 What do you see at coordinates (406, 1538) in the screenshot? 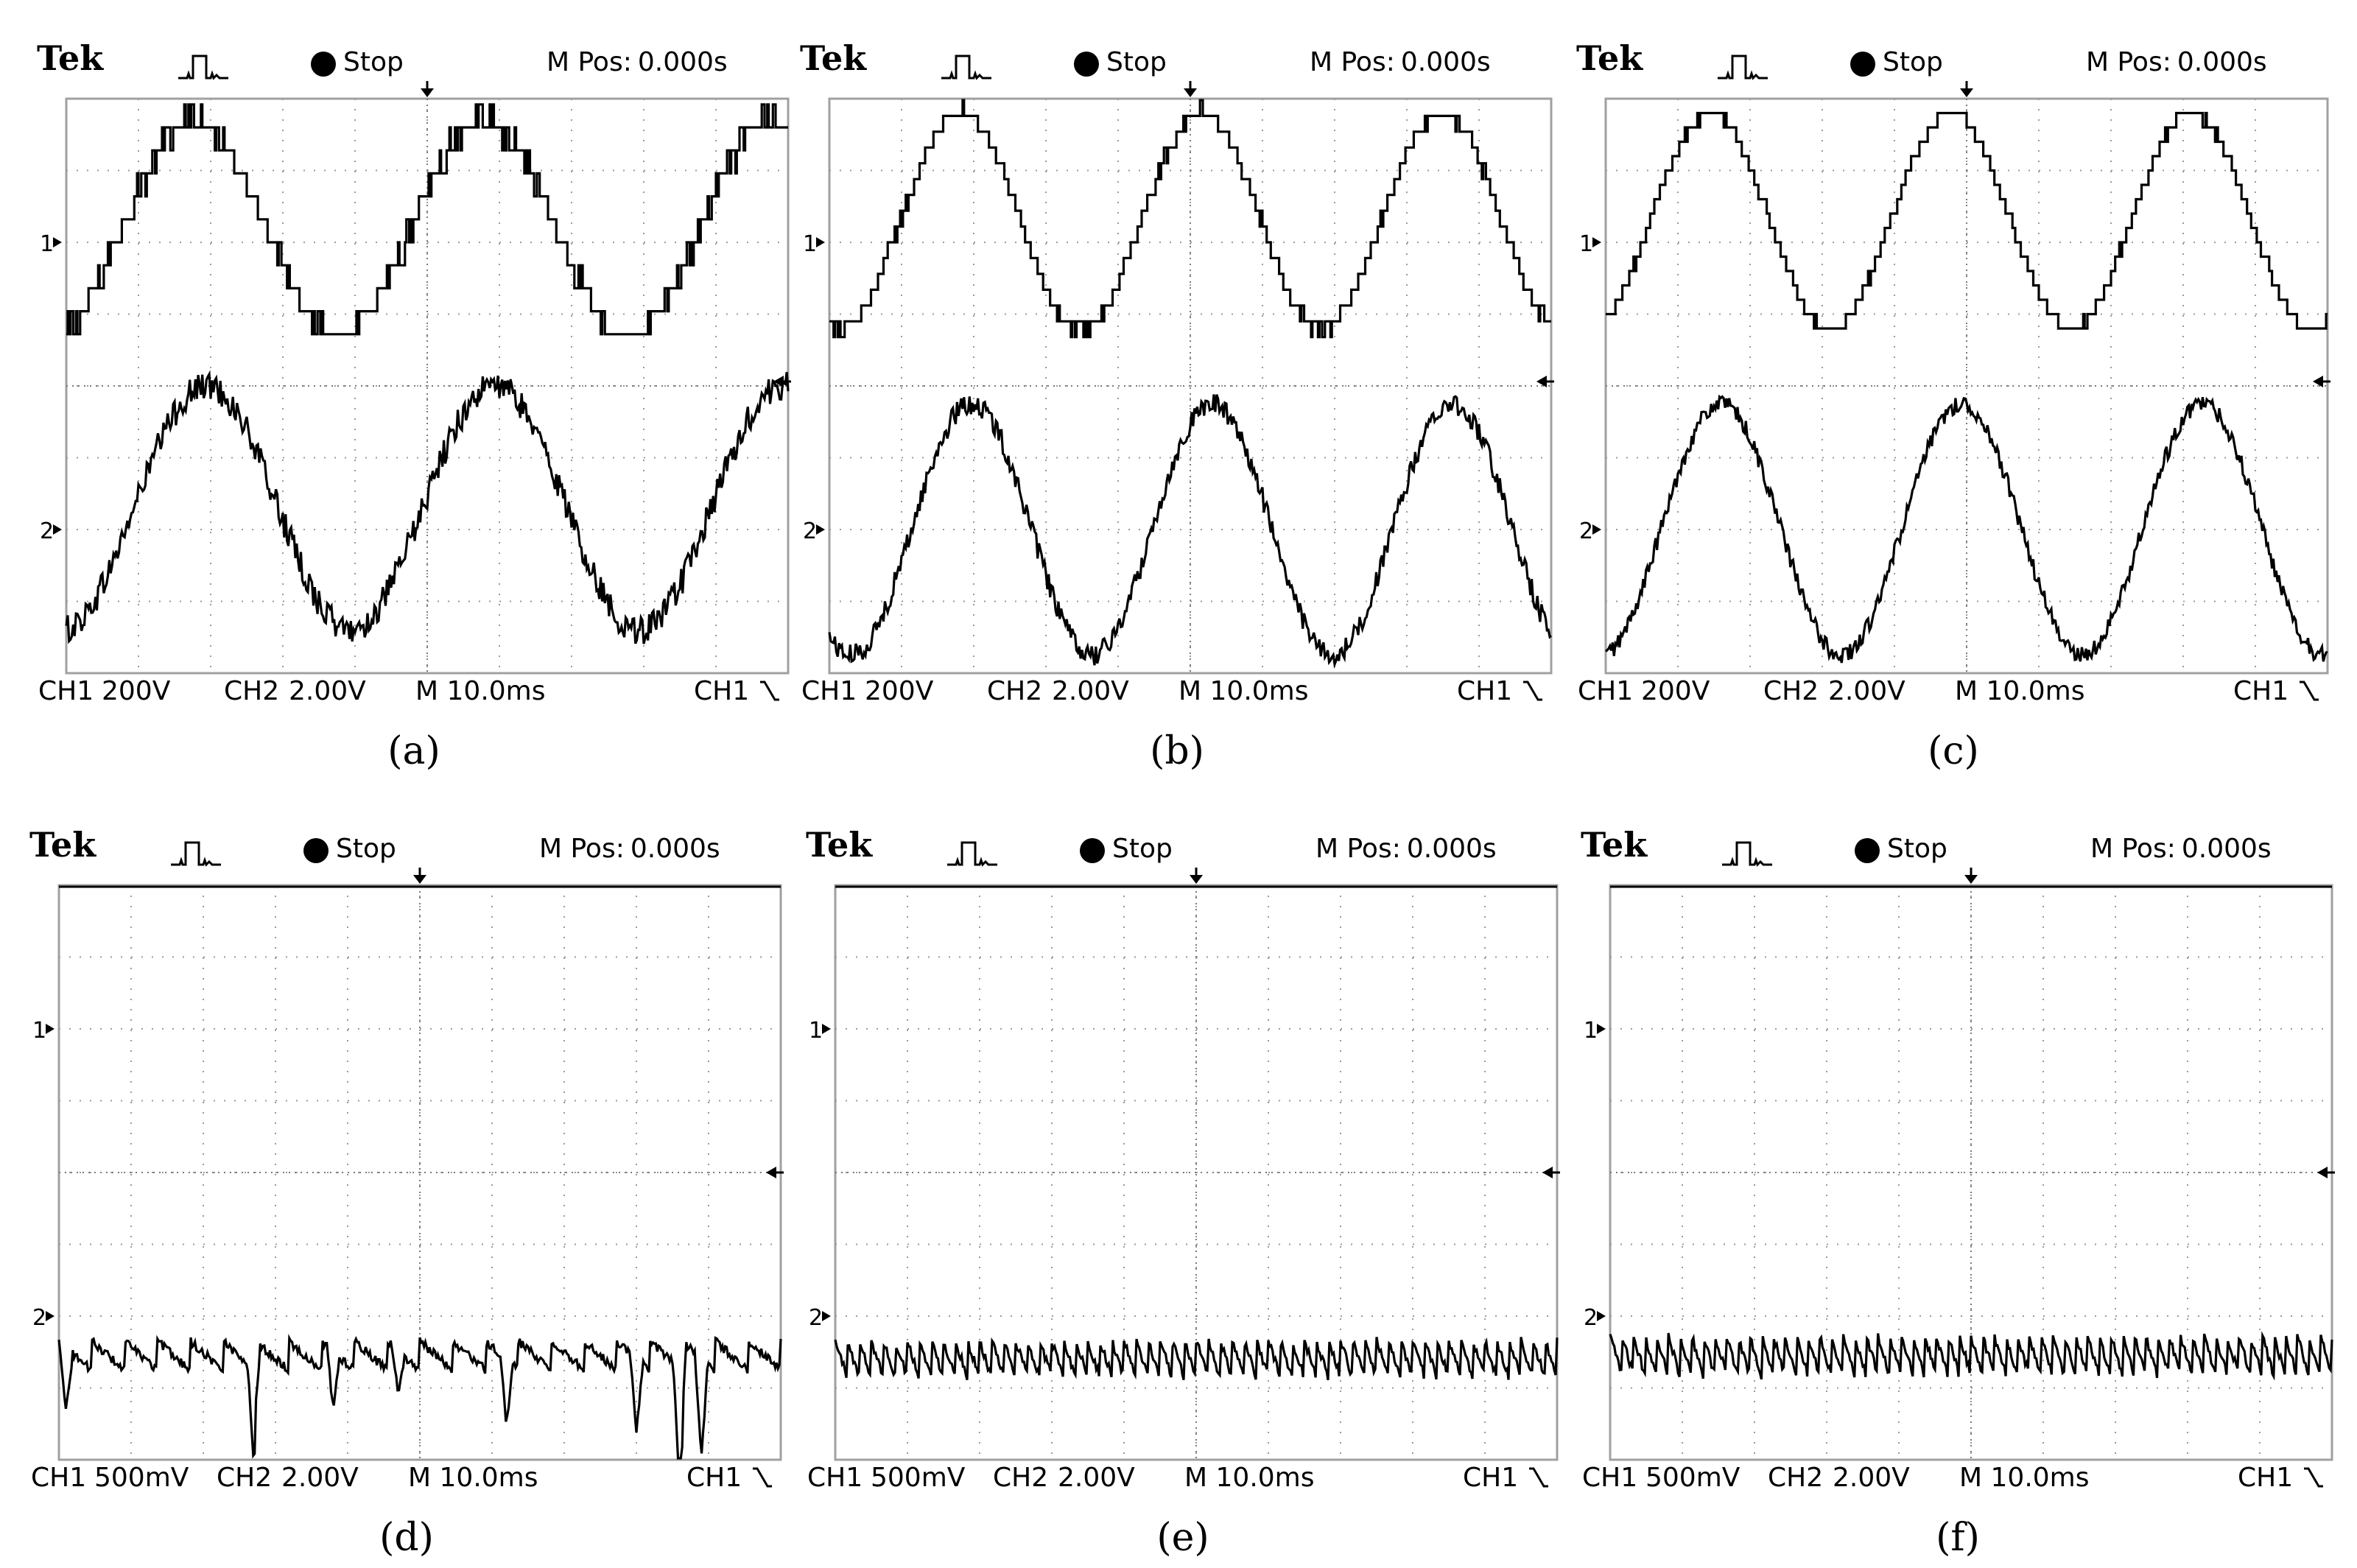
I see `panel-caption: (d)` at bounding box center [406, 1538].